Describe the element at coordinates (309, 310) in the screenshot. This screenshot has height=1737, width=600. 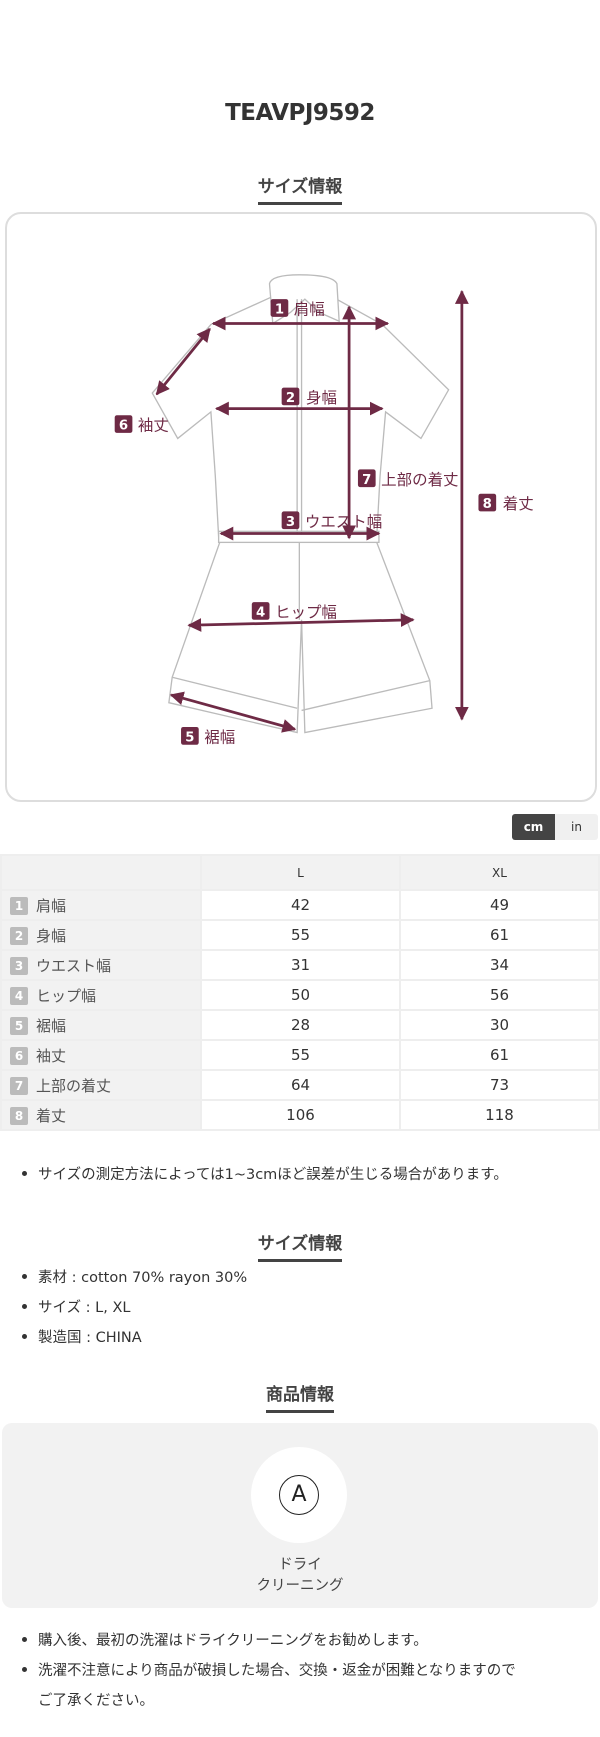
I see `svg-text: 肩幅` at that location.